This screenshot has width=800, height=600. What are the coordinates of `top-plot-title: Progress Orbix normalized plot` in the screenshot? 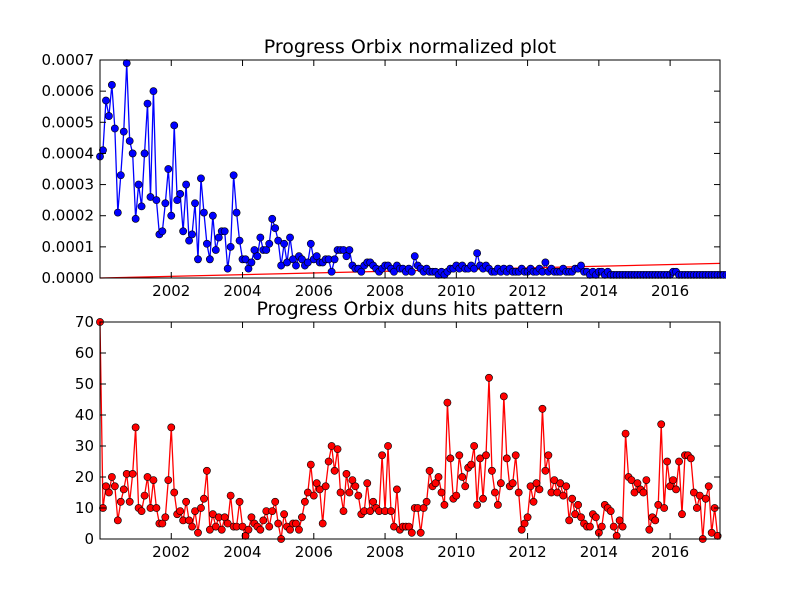 It's located at (410, 47).